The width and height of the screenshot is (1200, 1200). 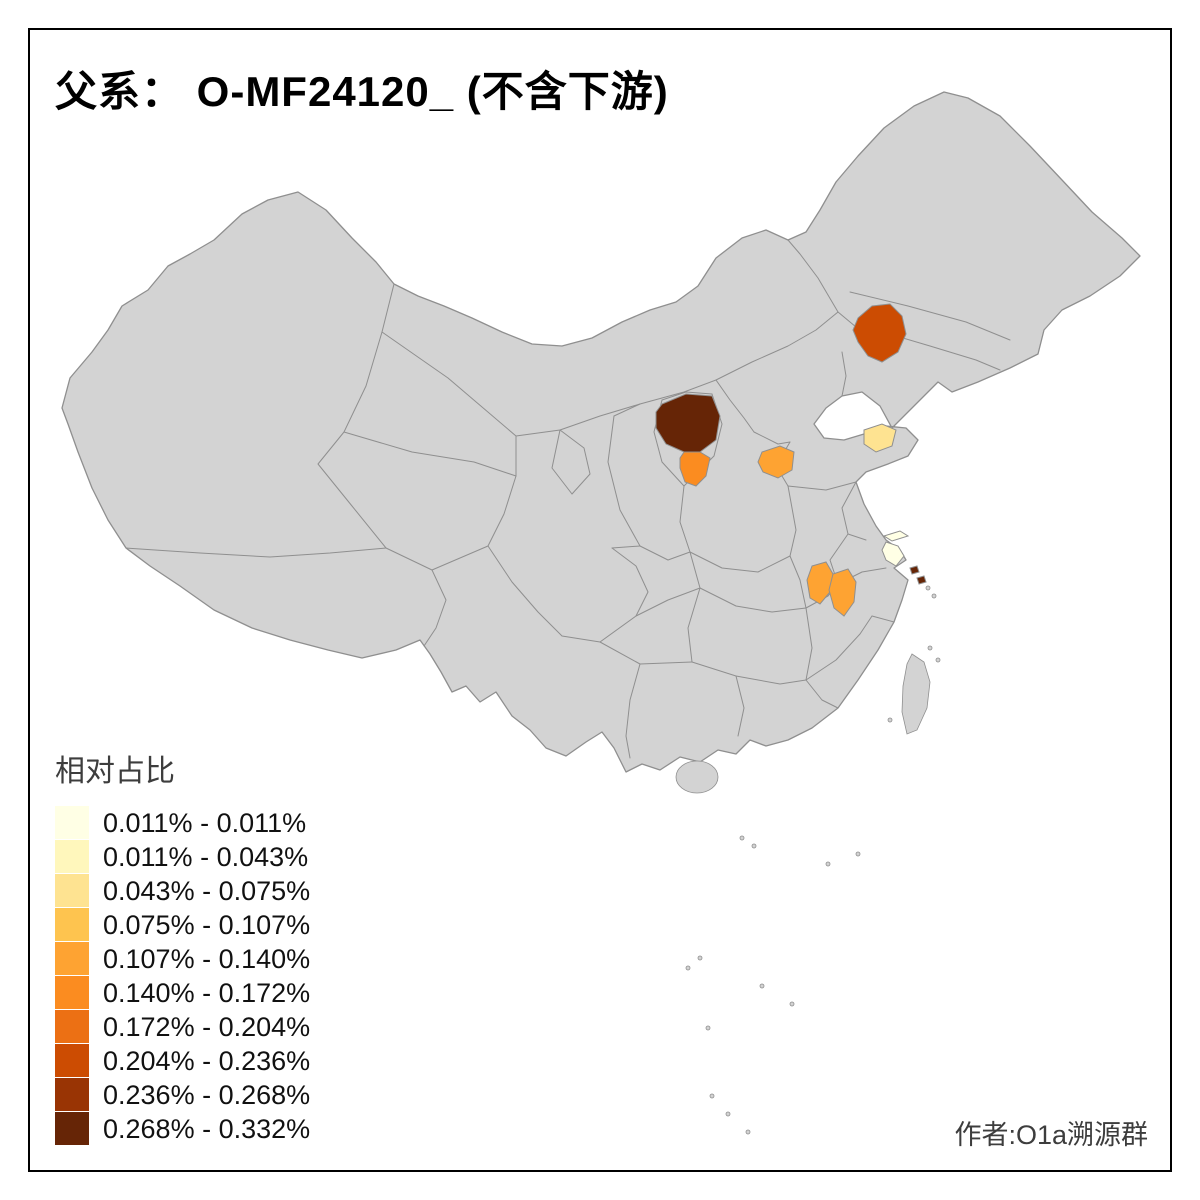 I want to click on legend-item: 0.268% - 0.332%, so click(x=182, y=1129).